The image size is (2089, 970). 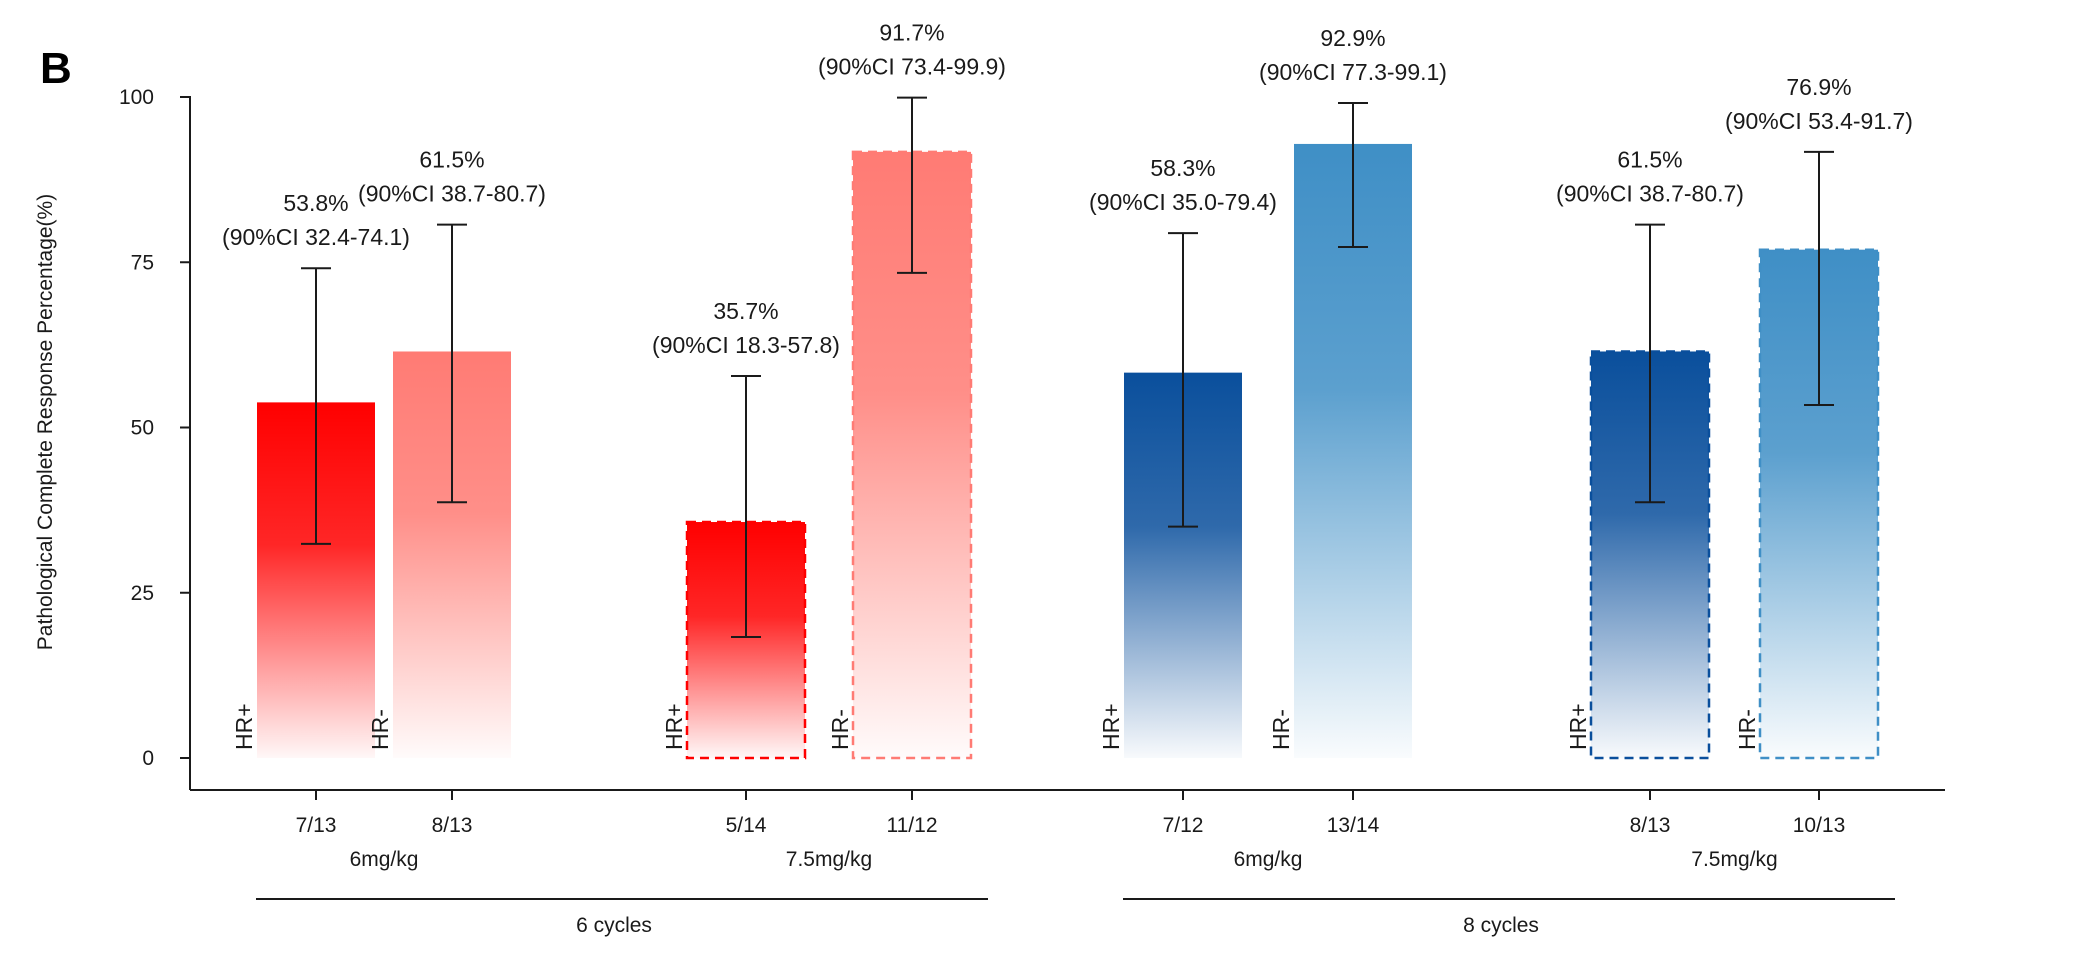 What do you see at coordinates (1819, 825) in the screenshot?
I see `fraction-label: 10/13` at bounding box center [1819, 825].